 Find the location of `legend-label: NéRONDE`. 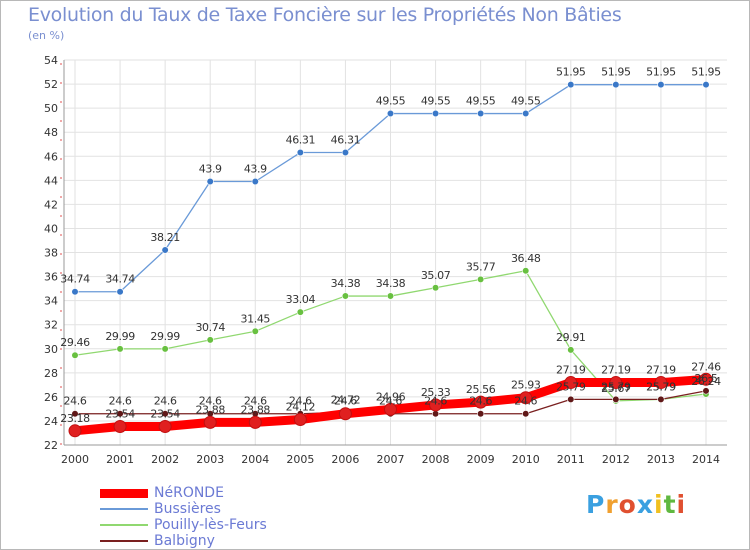

legend-label: NéRONDE is located at coordinates (189, 493).